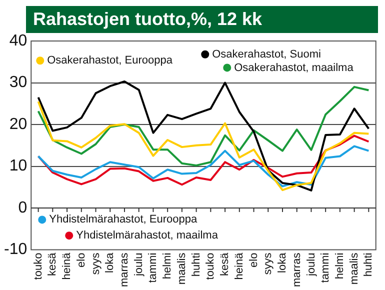 This screenshot has height=290, width=385. What do you see at coordinates (110, 60) in the screenshot?
I see `legend-label: Osakerahastot, Eurooppa` at bounding box center [110, 60].